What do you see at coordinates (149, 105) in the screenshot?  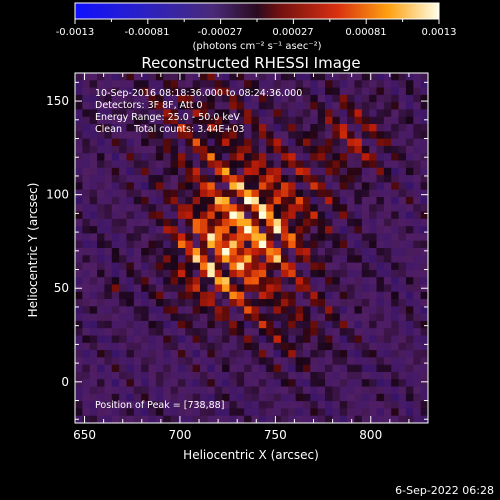 I see `annotation-detectors: Detectors: 3F 8F, Att 0` at bounding box center [149, 105].